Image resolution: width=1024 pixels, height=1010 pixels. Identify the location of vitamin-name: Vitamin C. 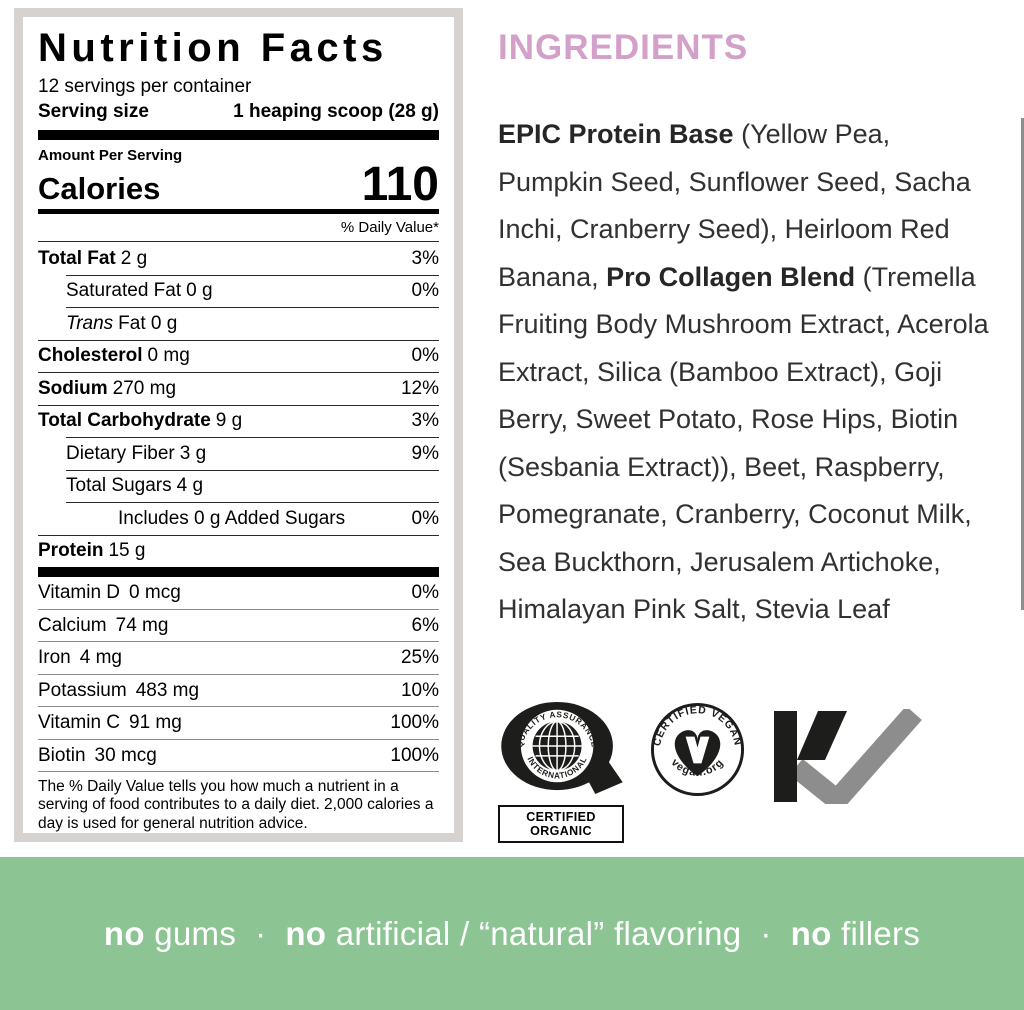
(79, 723).